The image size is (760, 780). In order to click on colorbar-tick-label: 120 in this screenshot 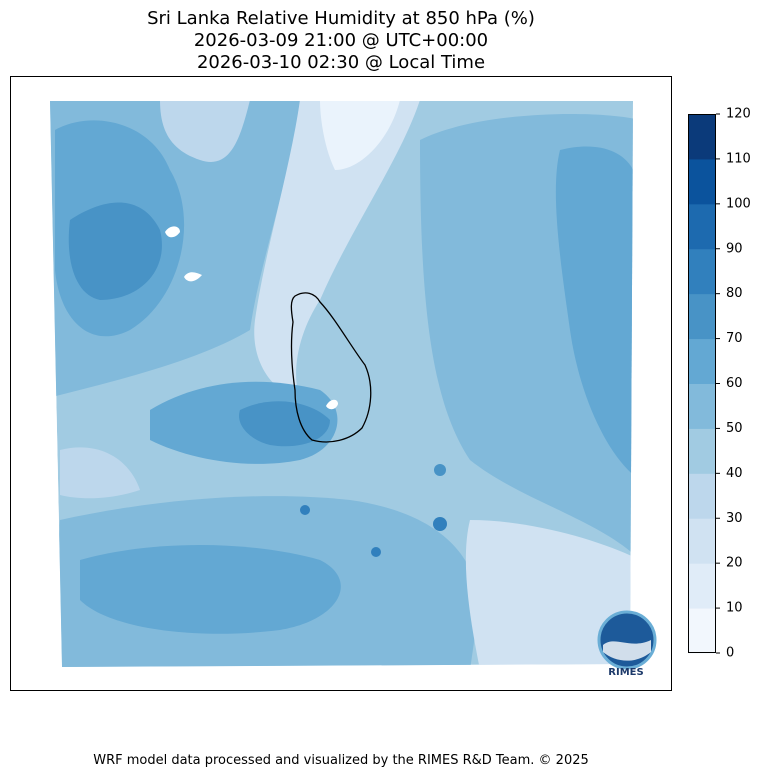, I will do `click(738, 114)`.